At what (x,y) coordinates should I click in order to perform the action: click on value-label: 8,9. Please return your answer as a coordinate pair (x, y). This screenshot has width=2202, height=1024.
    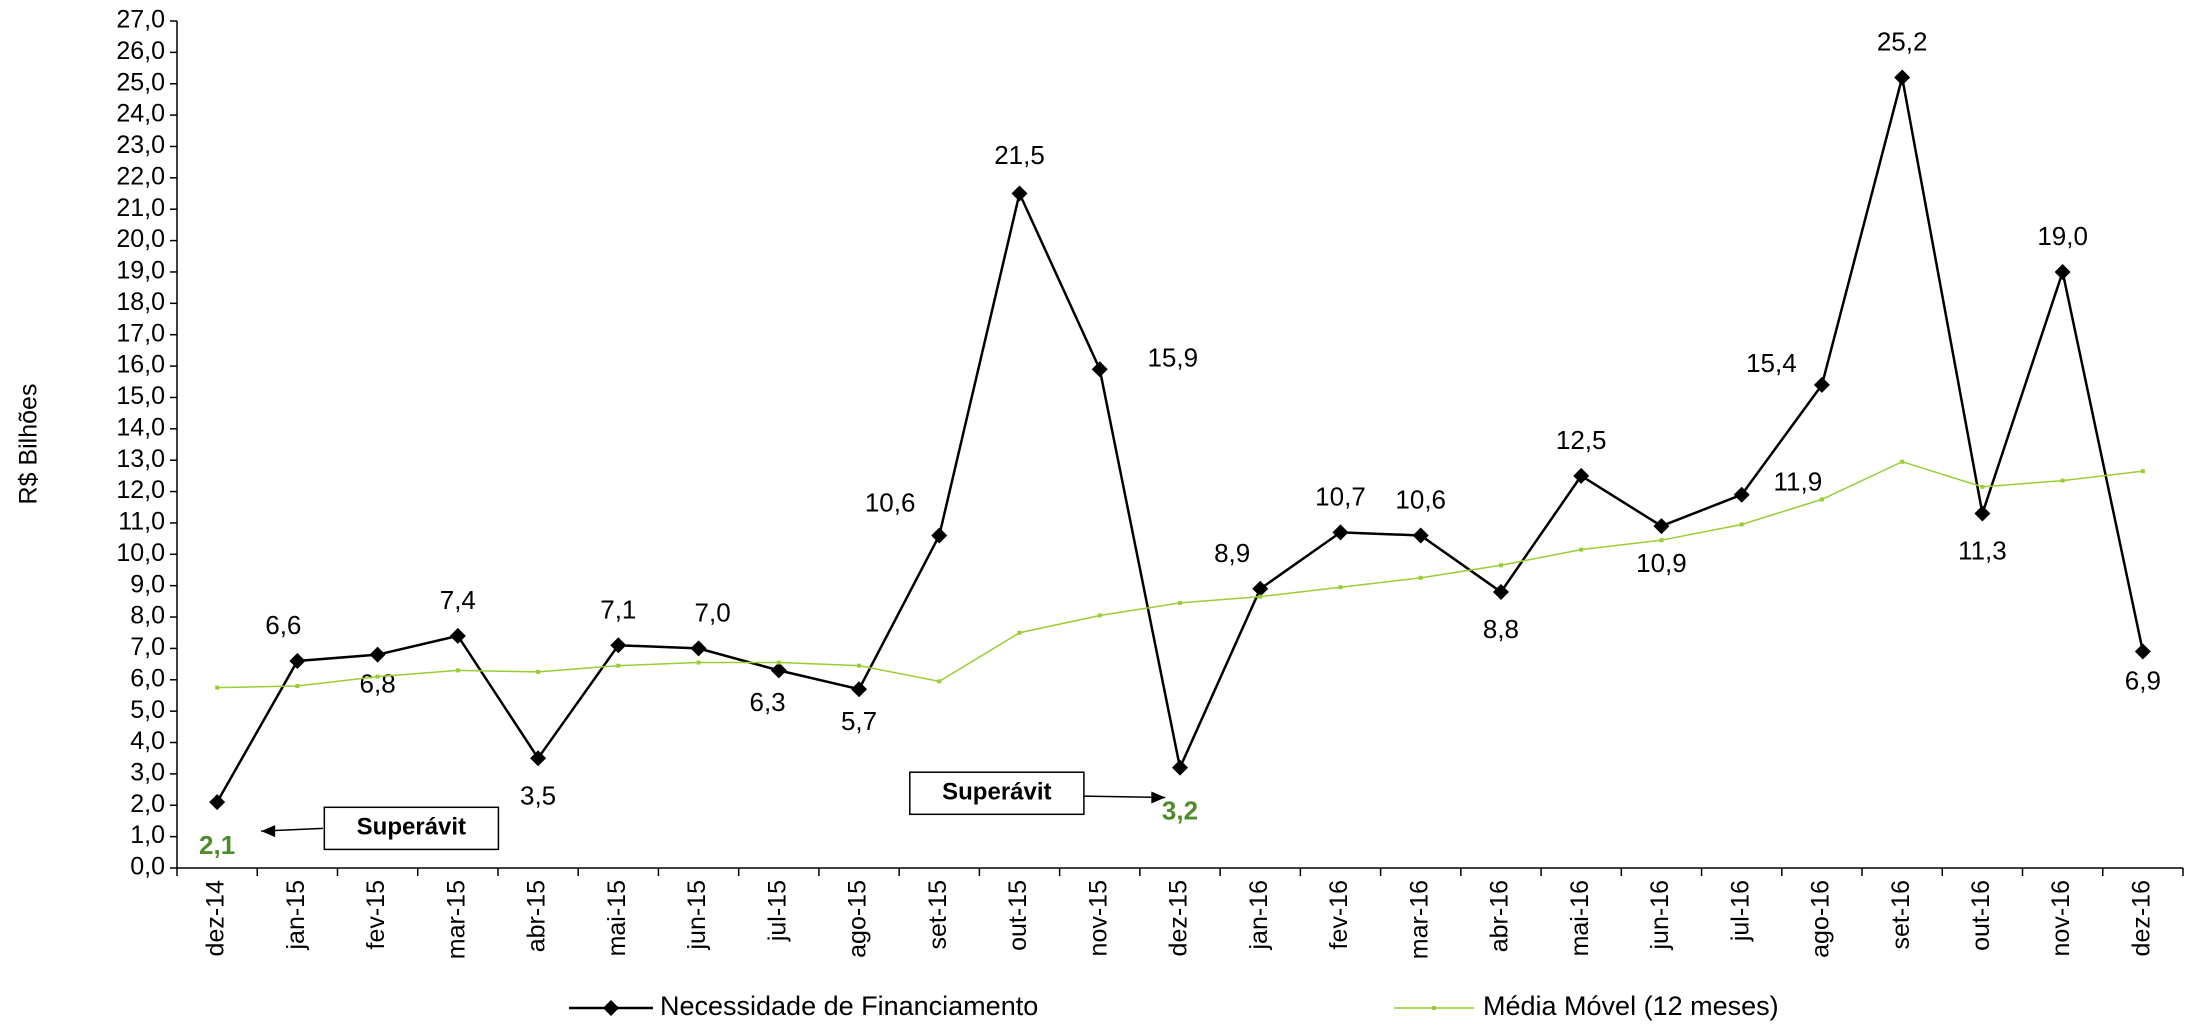
    Looking at the image, I should click on (1232, 553).